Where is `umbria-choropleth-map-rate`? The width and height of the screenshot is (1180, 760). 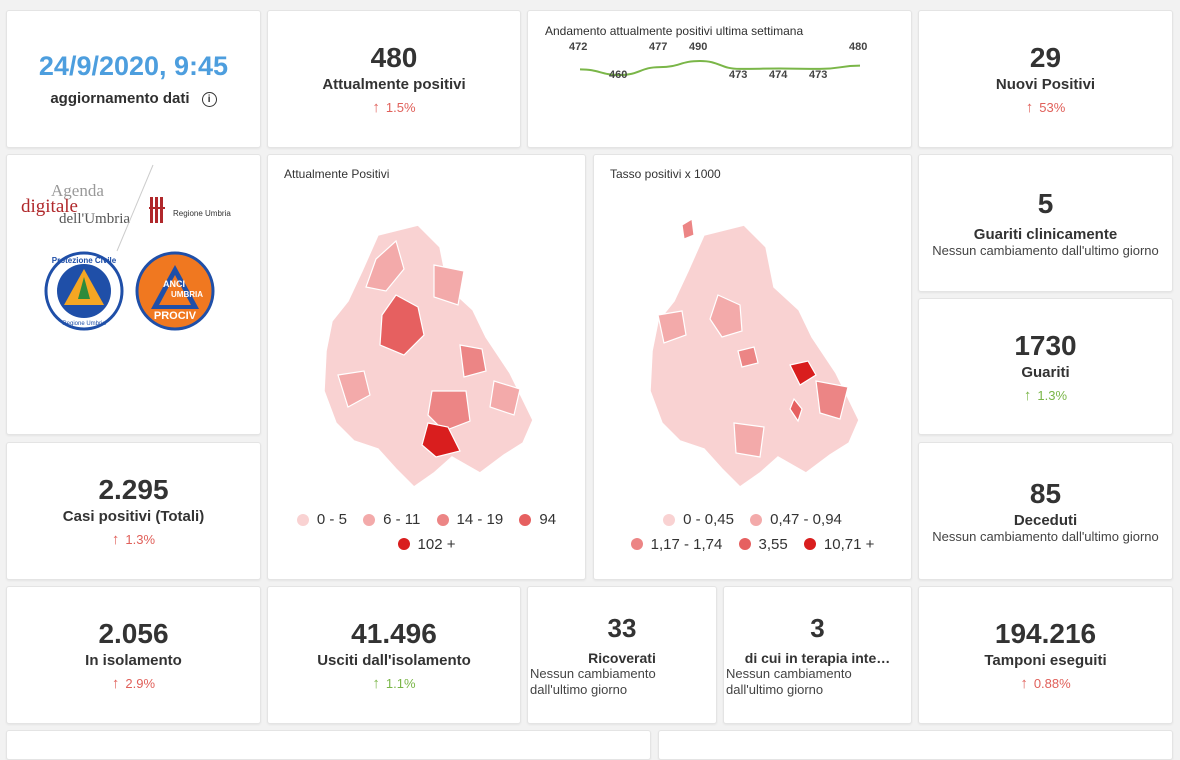 umbria-choropleth-map-rate is located at coordinates (753, 365).